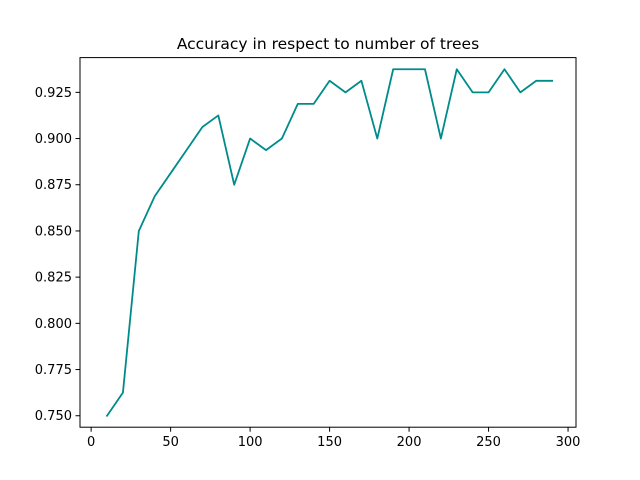  I want to click on y-tick-label: 0.925, so click(53, 93).